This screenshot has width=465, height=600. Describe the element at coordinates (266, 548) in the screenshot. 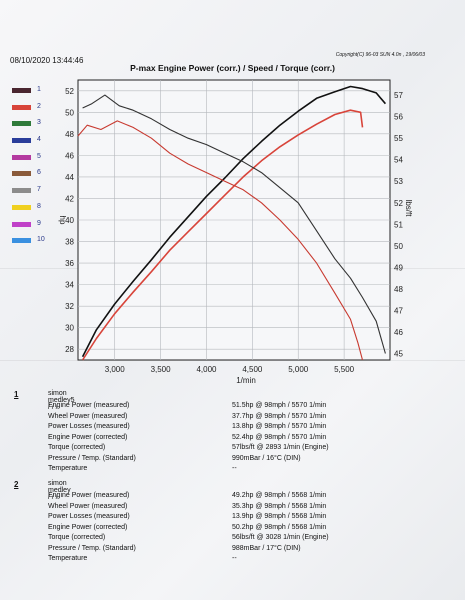

I see `result-value: 988mBar / 17°C (DIN)` at that location.